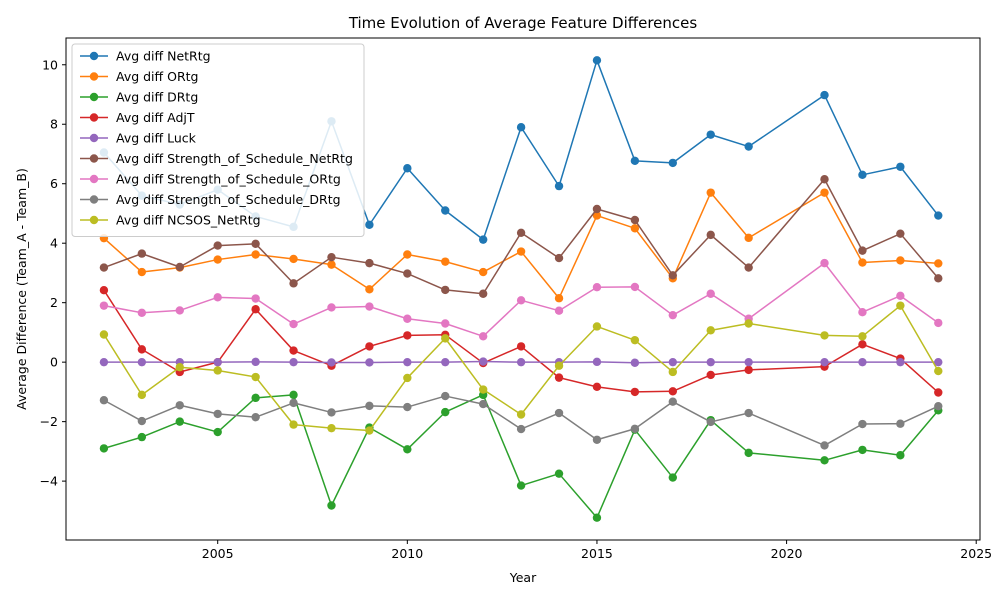 This screenshot has width=1000, height=600. Describe the element at coordinates (155, 117) in the screenshot. I see `legend-label: Avg diff AdjT` at that location.